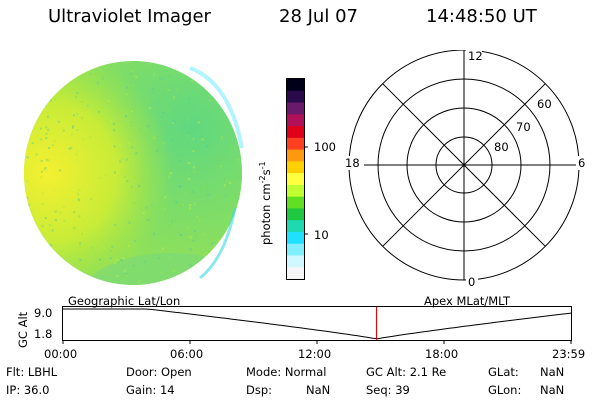 Image resolution: width=600 pixels, height=400 pixels. I want to click on mlt-label-6: 6, so click(581, 163).